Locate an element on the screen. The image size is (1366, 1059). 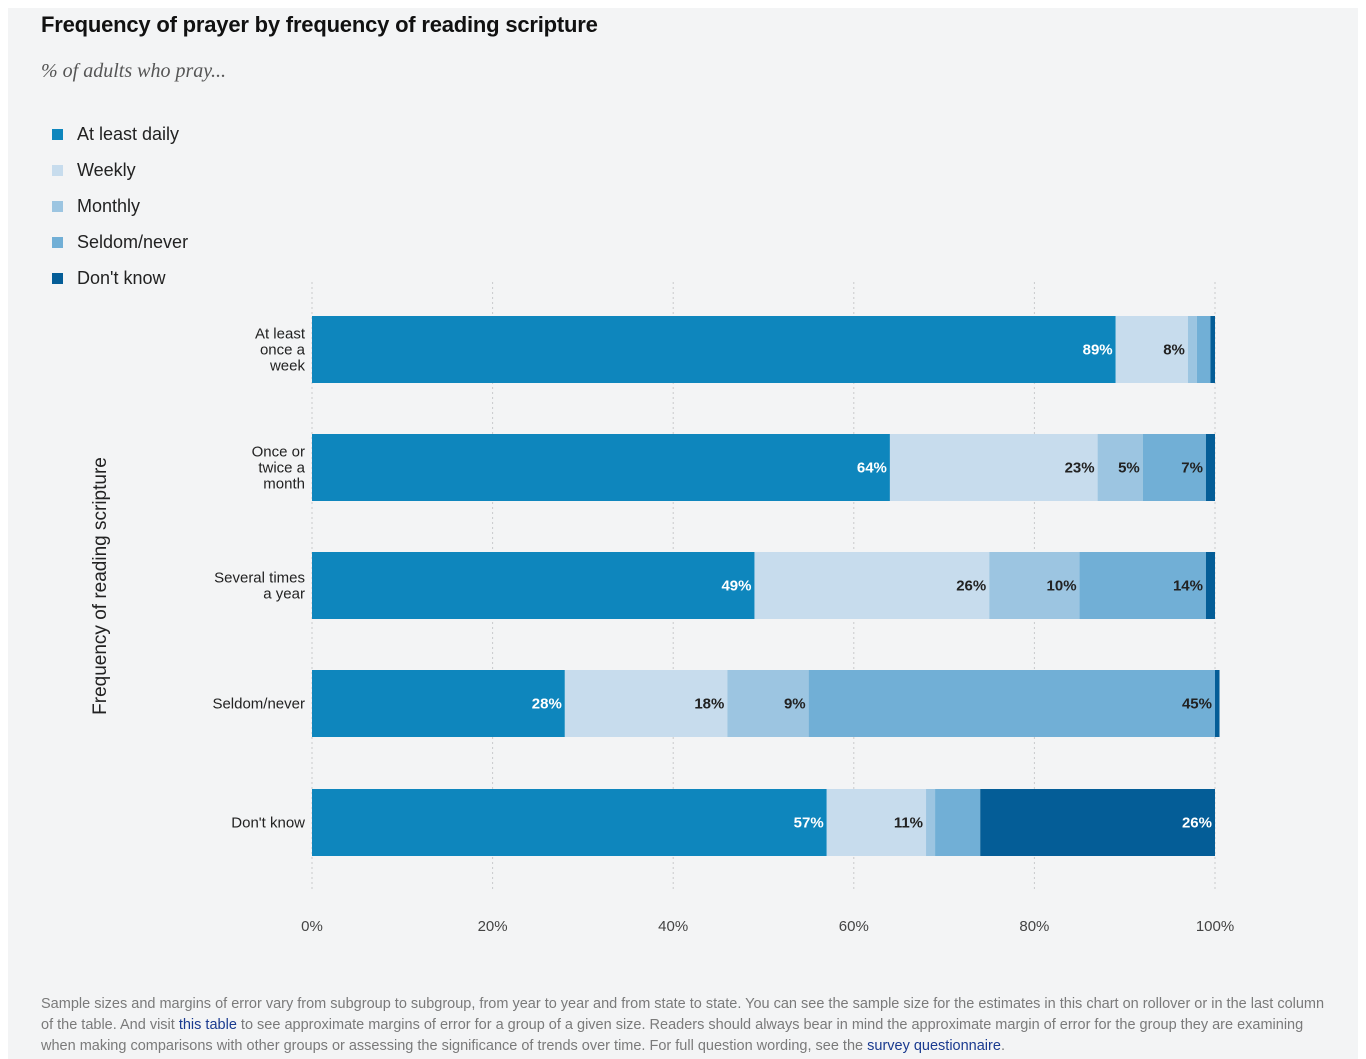
x-tick-label: 0% is located at coordinates (312, 926).